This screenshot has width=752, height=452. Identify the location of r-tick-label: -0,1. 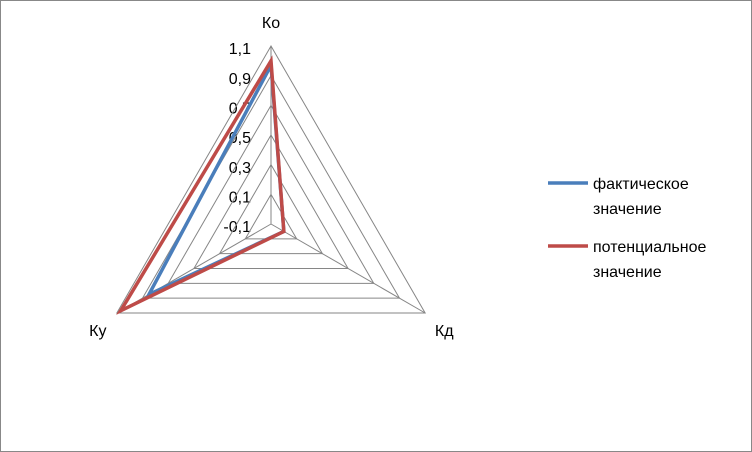
(237, 227).